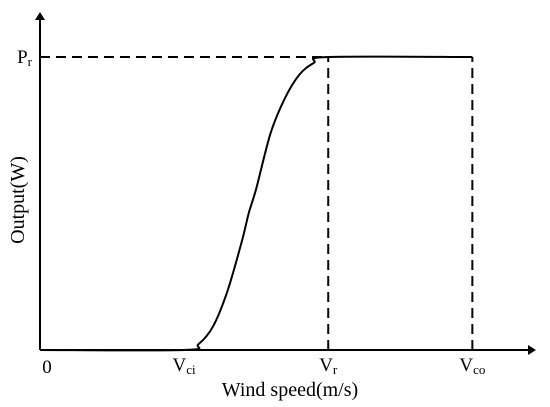  Describe the element at coordinates (290, 390) in the screenshot. I see `x-axis-label: Wind speed(m/s)` at that location.